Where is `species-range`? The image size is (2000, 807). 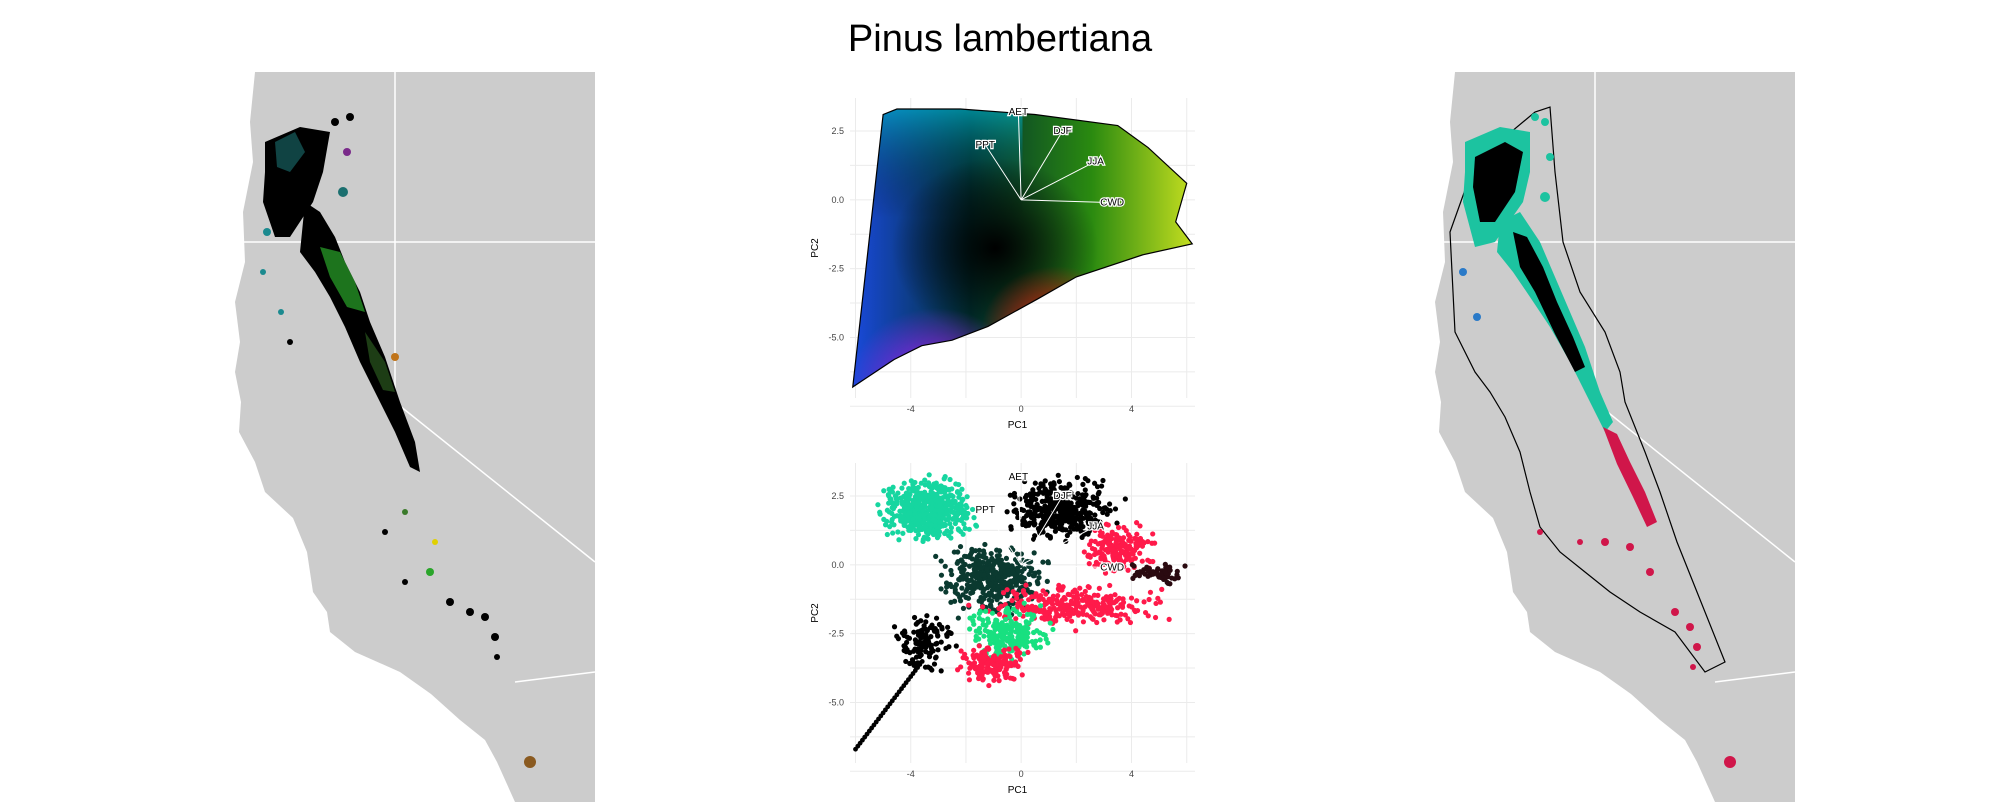 species-range is located at coordinates (1597, 440).